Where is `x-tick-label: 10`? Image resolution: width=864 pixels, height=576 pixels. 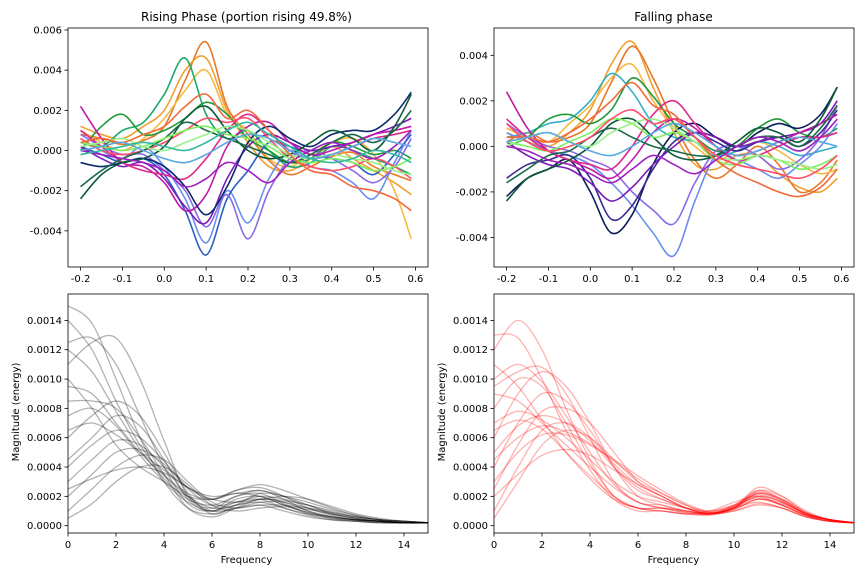
x-tick-label: 10 is located at coordinates (308, 545).